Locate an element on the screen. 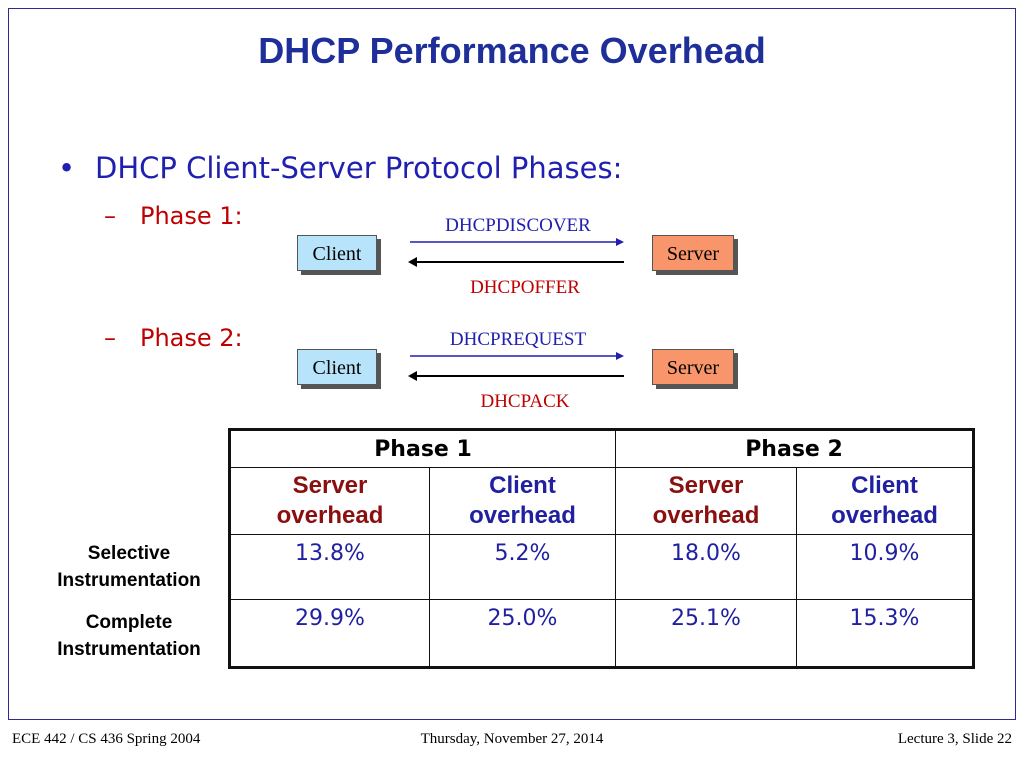 This screenshot has height=768, width=1024. phase2-request-arrow is located at coordinates (517, 356).